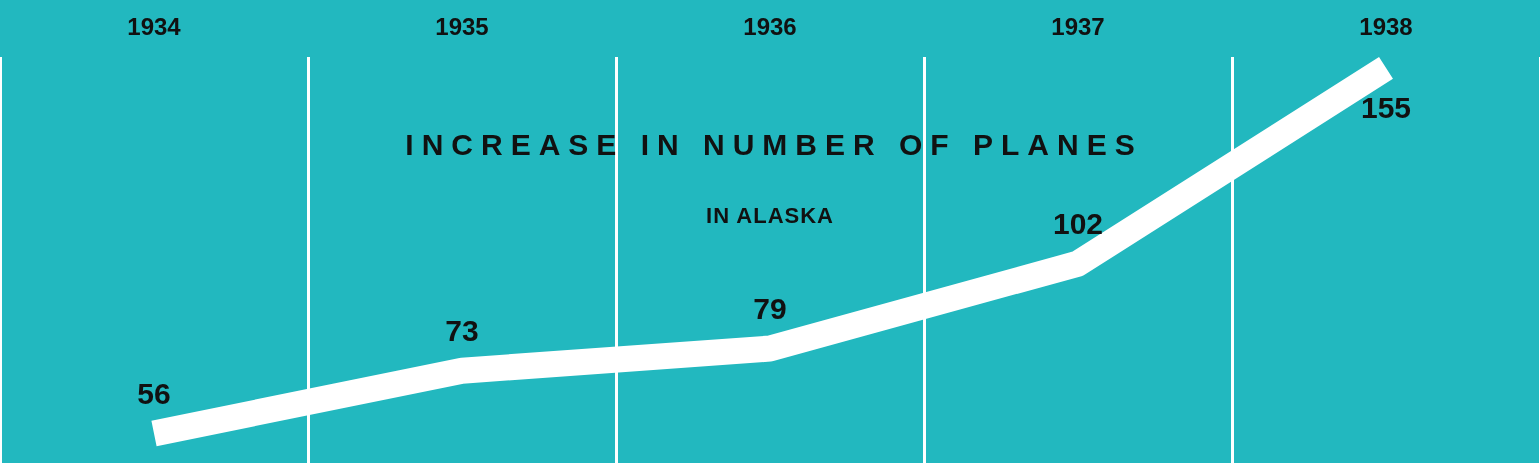 This screenshot has height=463, width=1540. What do you see at coordinates (1078, 27) in the screenshot?
I see `x-tick-label: 1937` at bounding box center [1078, 27].